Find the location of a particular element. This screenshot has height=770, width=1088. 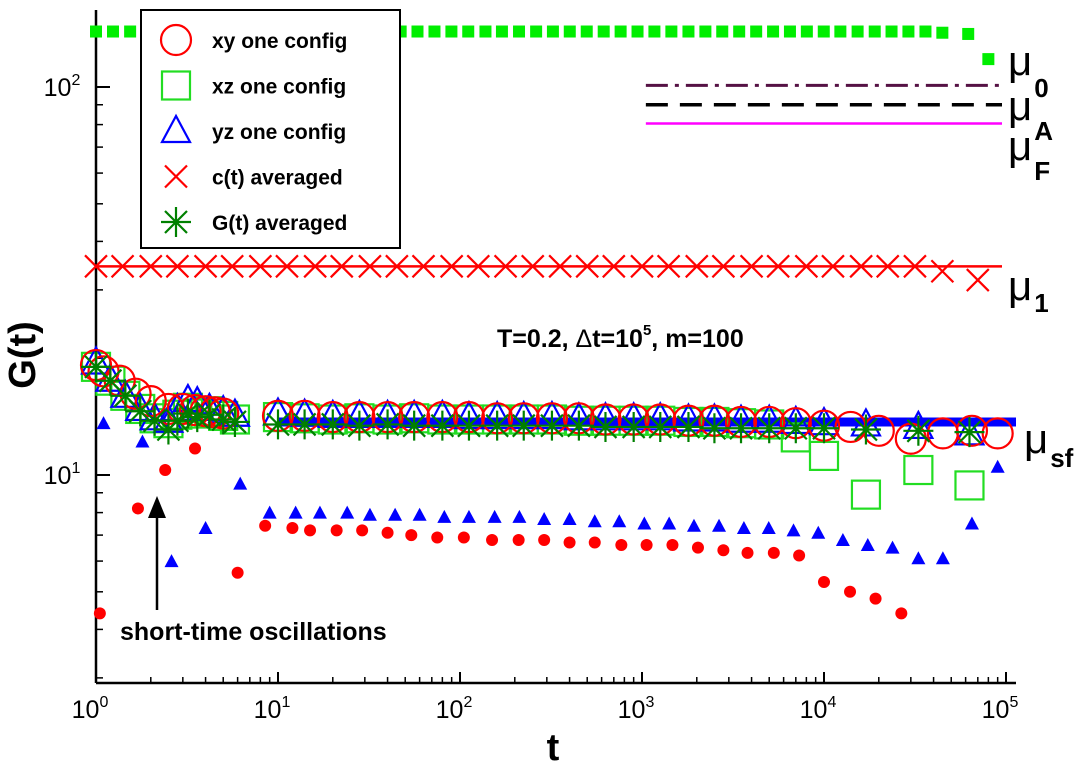

x-tick-label: 10² is located at coordinates (454, 709).